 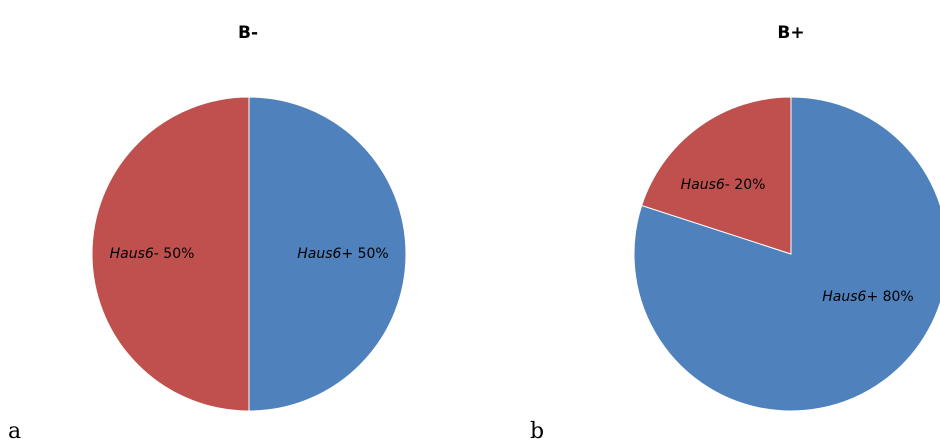 I want to click on chart-title: B+, so click(x=790, y=33).